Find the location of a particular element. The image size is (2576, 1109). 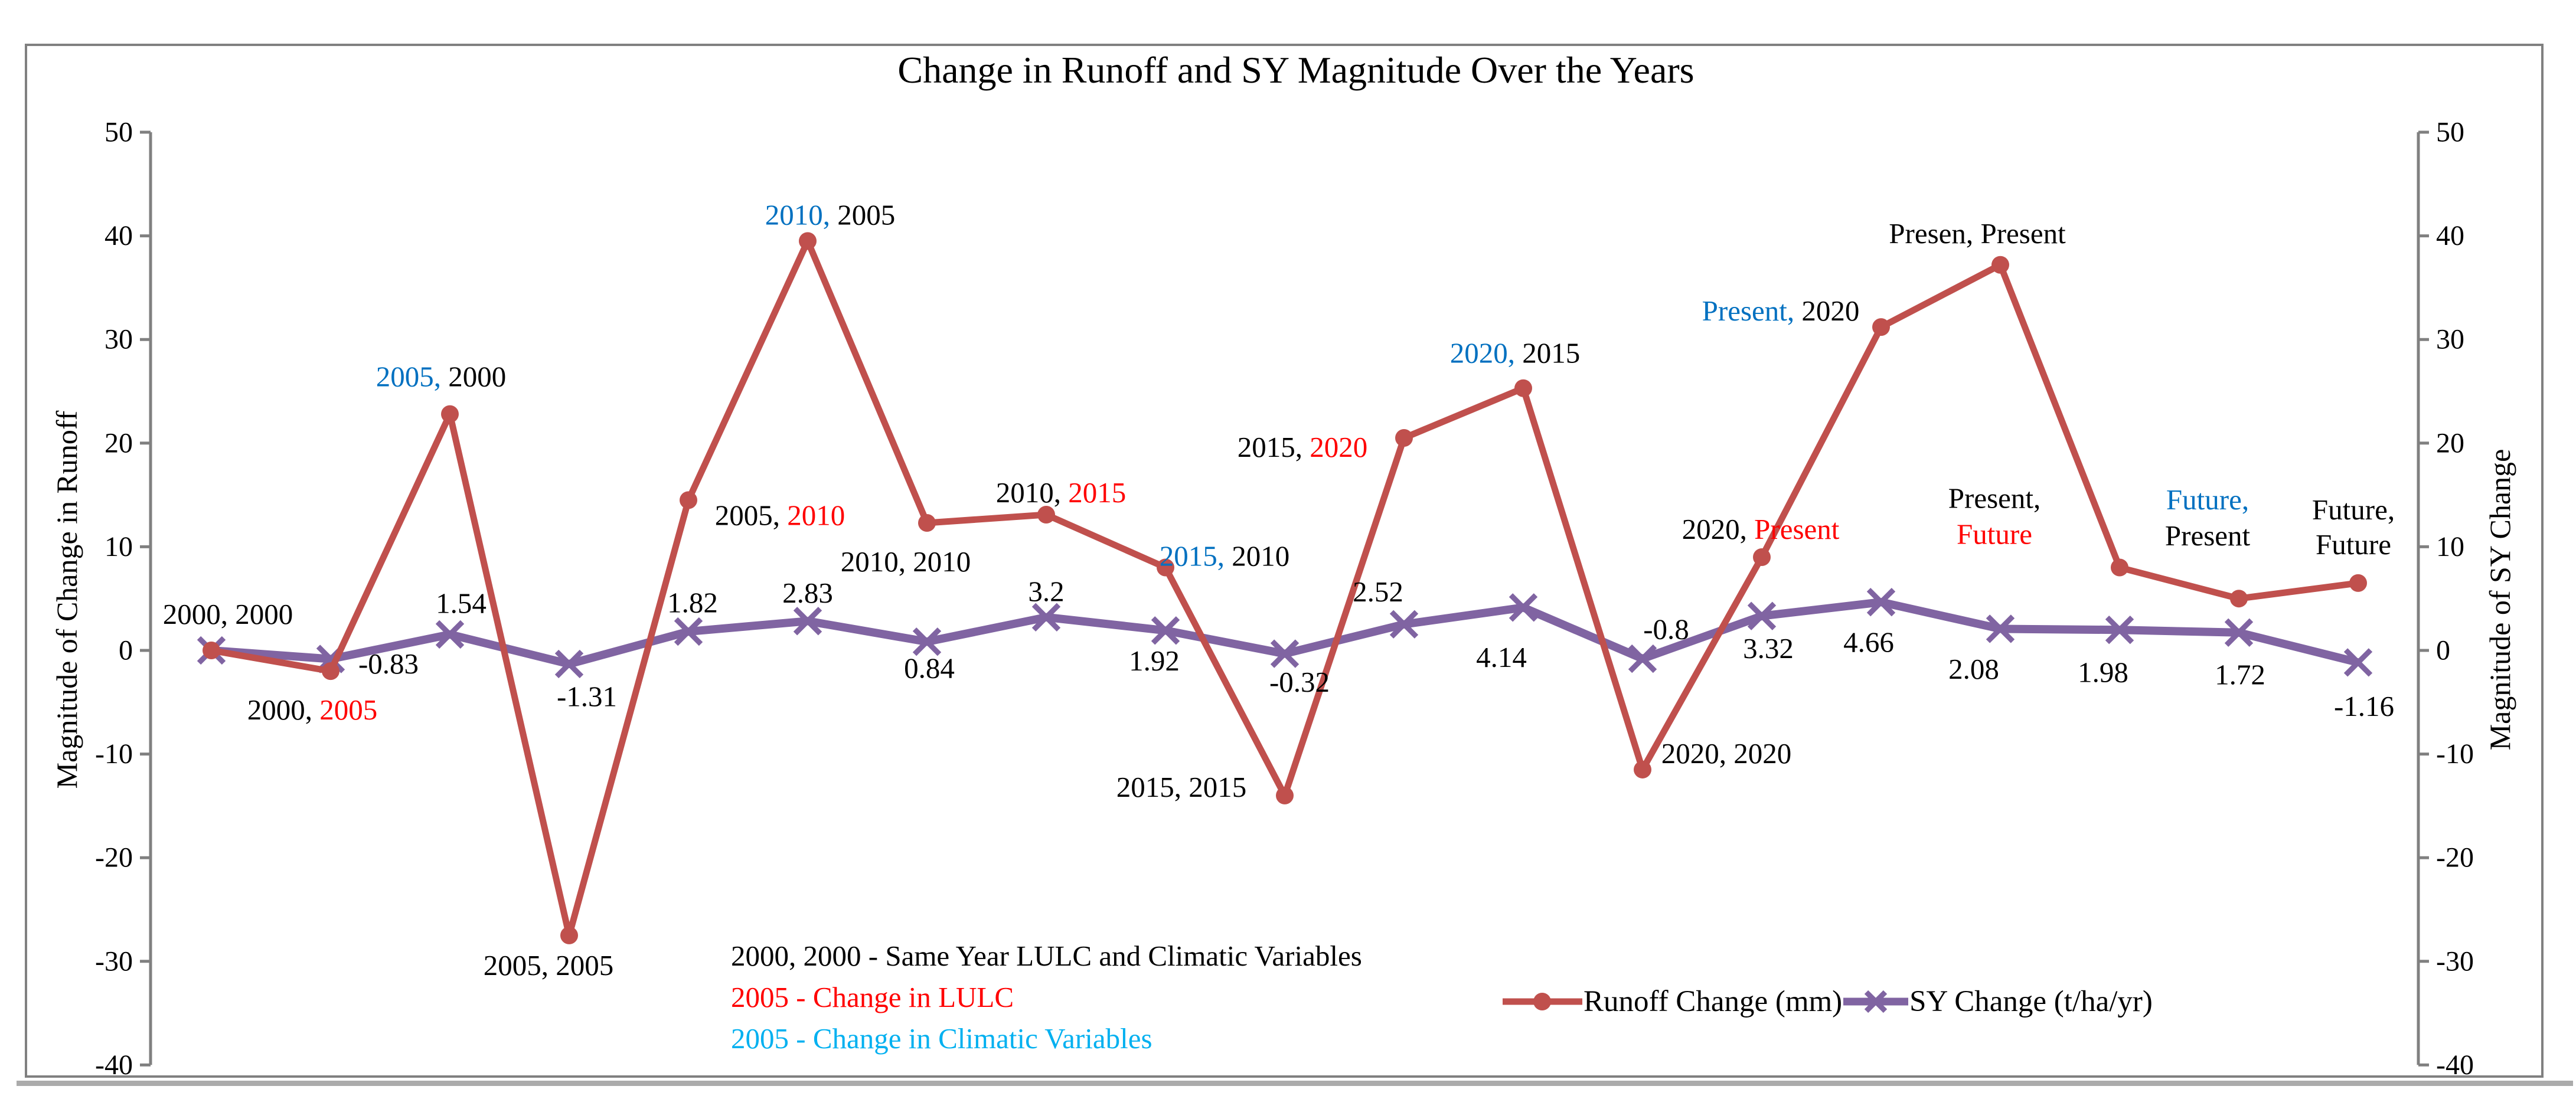

left-axis-tick-label: 0 is located at coordinates (126, 650).